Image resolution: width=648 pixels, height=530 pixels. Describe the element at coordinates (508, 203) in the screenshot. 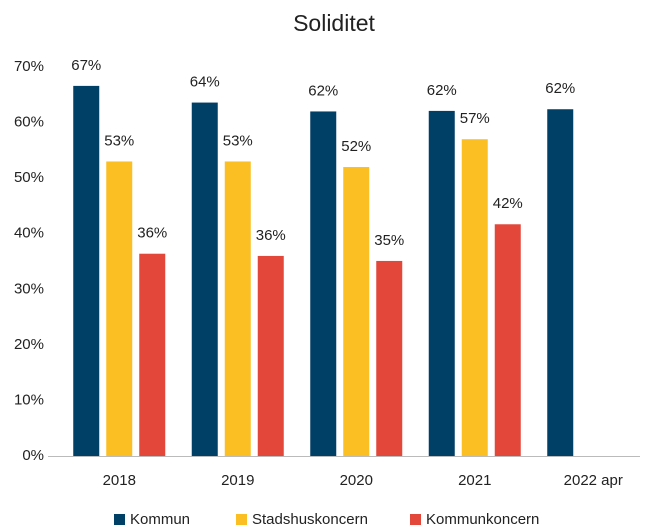

I see `data-label: 42%` at that location.